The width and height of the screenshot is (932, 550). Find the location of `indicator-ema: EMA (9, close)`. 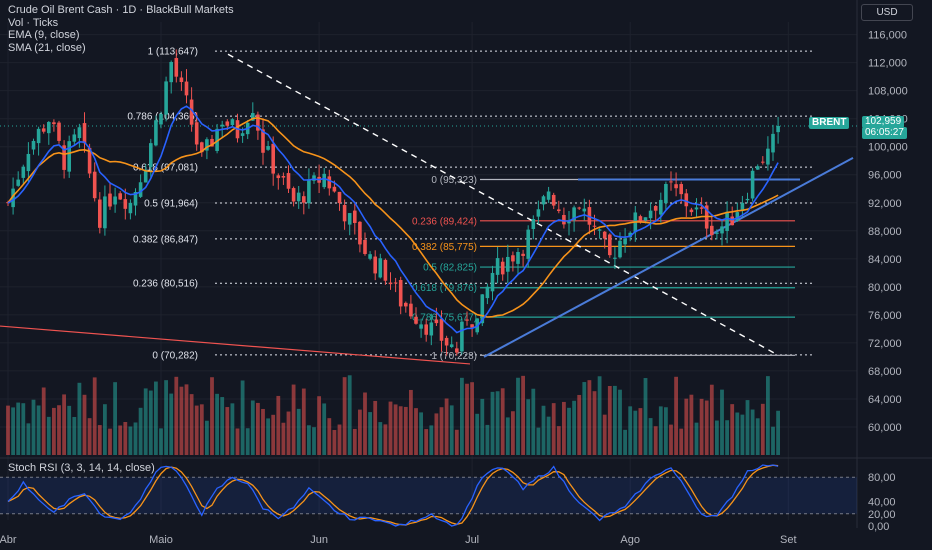

indicator-ema: EMA (9, close) is located at coordinates (44, 35).